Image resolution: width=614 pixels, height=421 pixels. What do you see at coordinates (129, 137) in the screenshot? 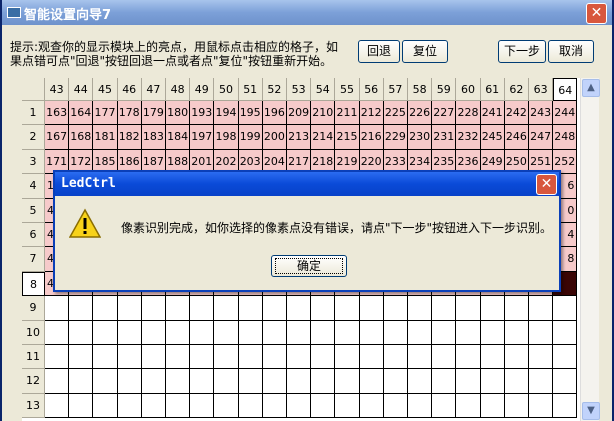
I see `grid-cell: 182` at bounding box center [129, 137].